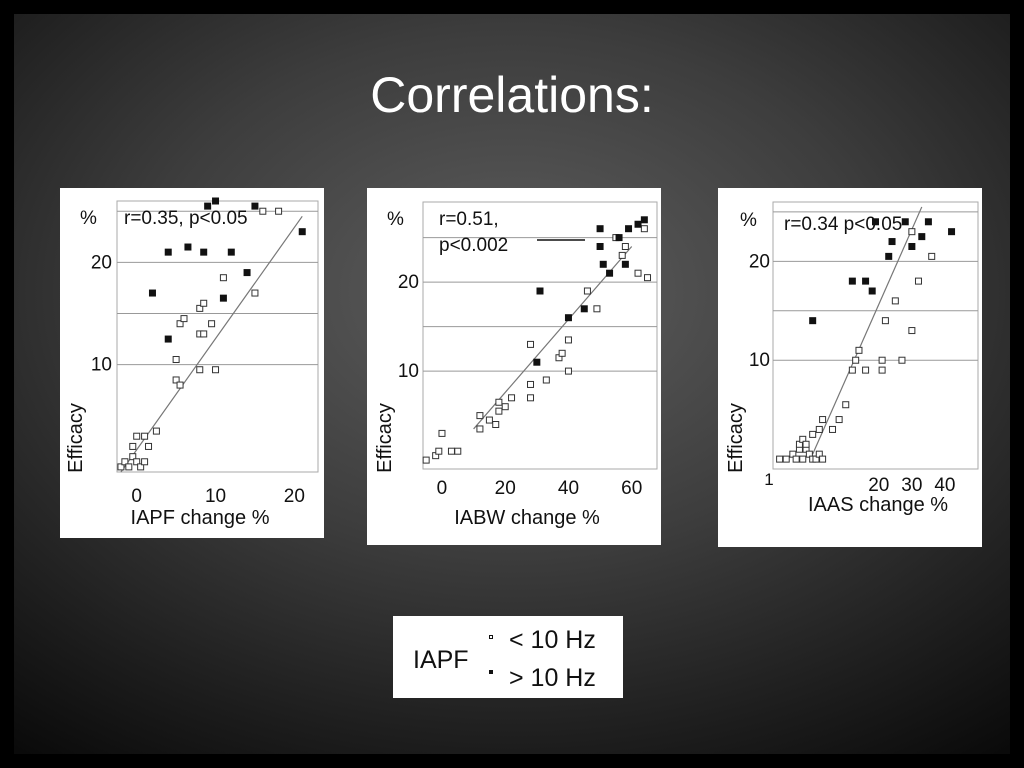 The image size is (1024, 768). Describe the element at coordinates (768, 479) in the screenshot. I see `x-tick-label: 1` at that location.